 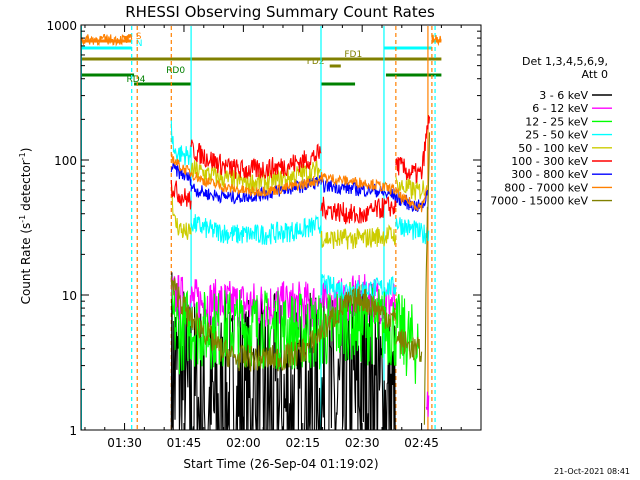 I want to click on y-axis-label: Count Rate (s-1 detector-1), so click(x=25, y=226).